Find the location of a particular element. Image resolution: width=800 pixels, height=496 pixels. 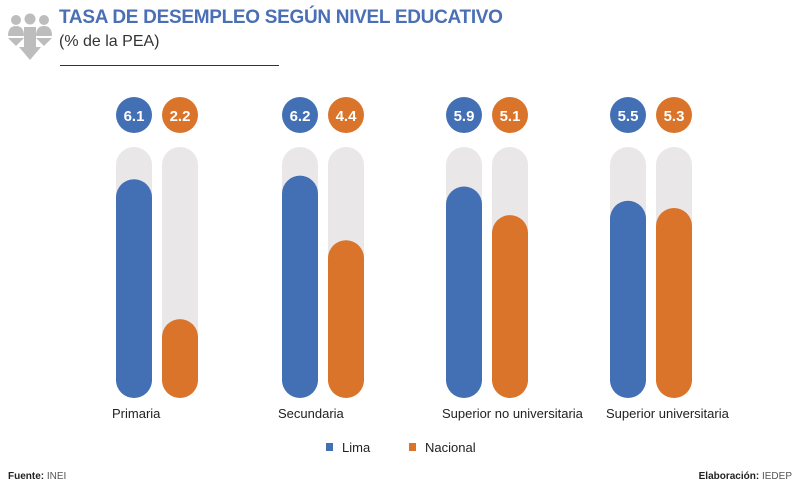

legend-label: Lima is located at coordinates (356, 447).